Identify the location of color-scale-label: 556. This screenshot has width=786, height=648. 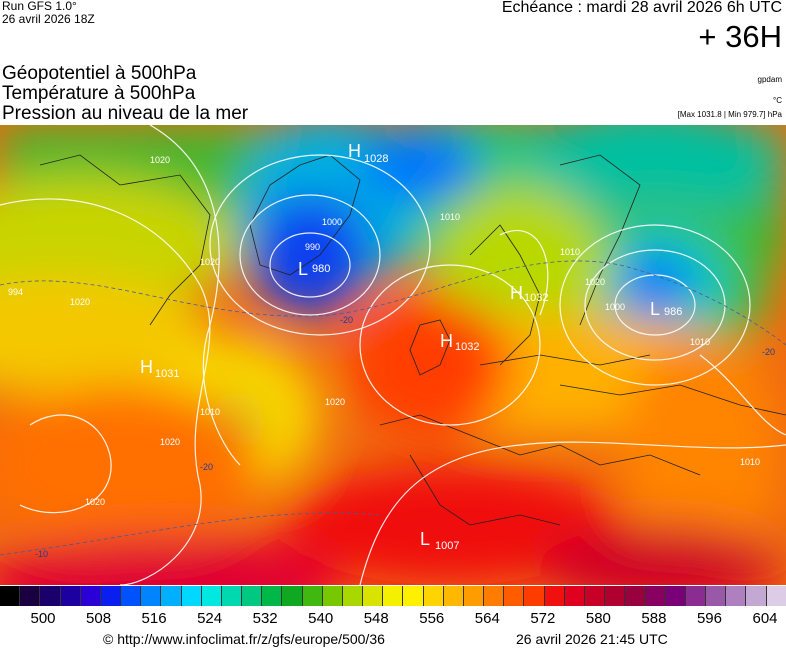
(432, 618).